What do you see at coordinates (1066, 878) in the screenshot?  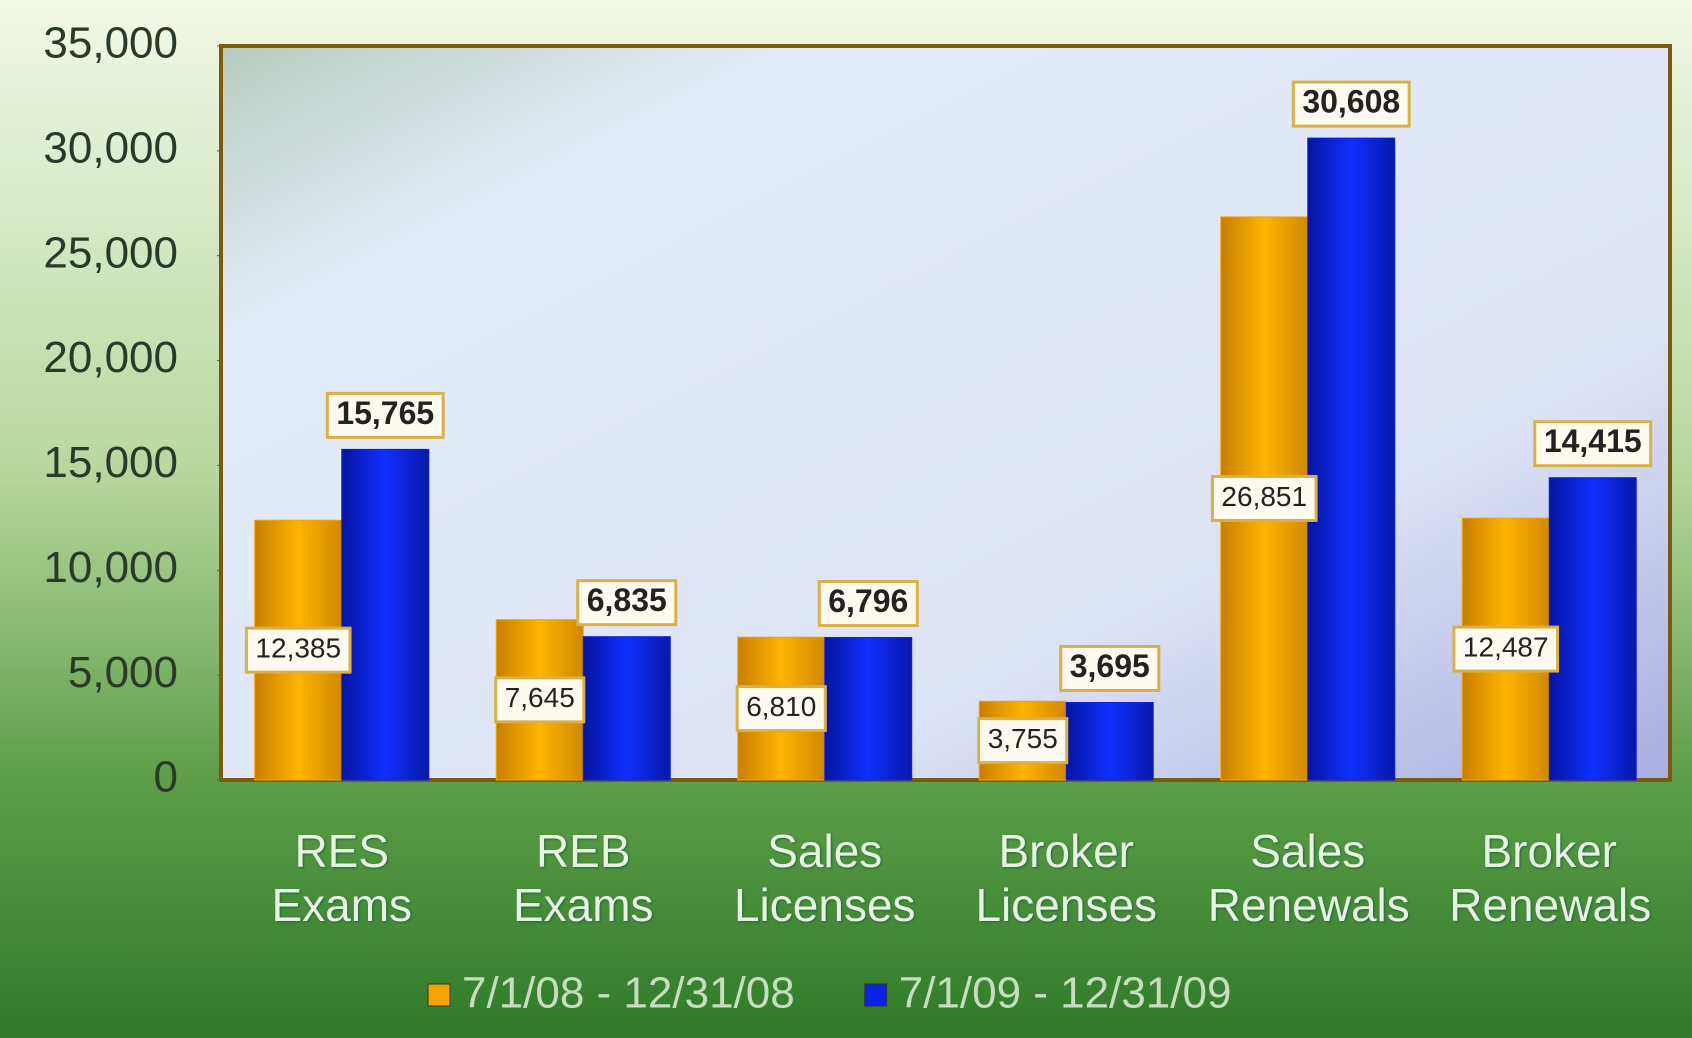 I see `x-tick-label: Broker Licenses` at bounding box center [1066, 878].